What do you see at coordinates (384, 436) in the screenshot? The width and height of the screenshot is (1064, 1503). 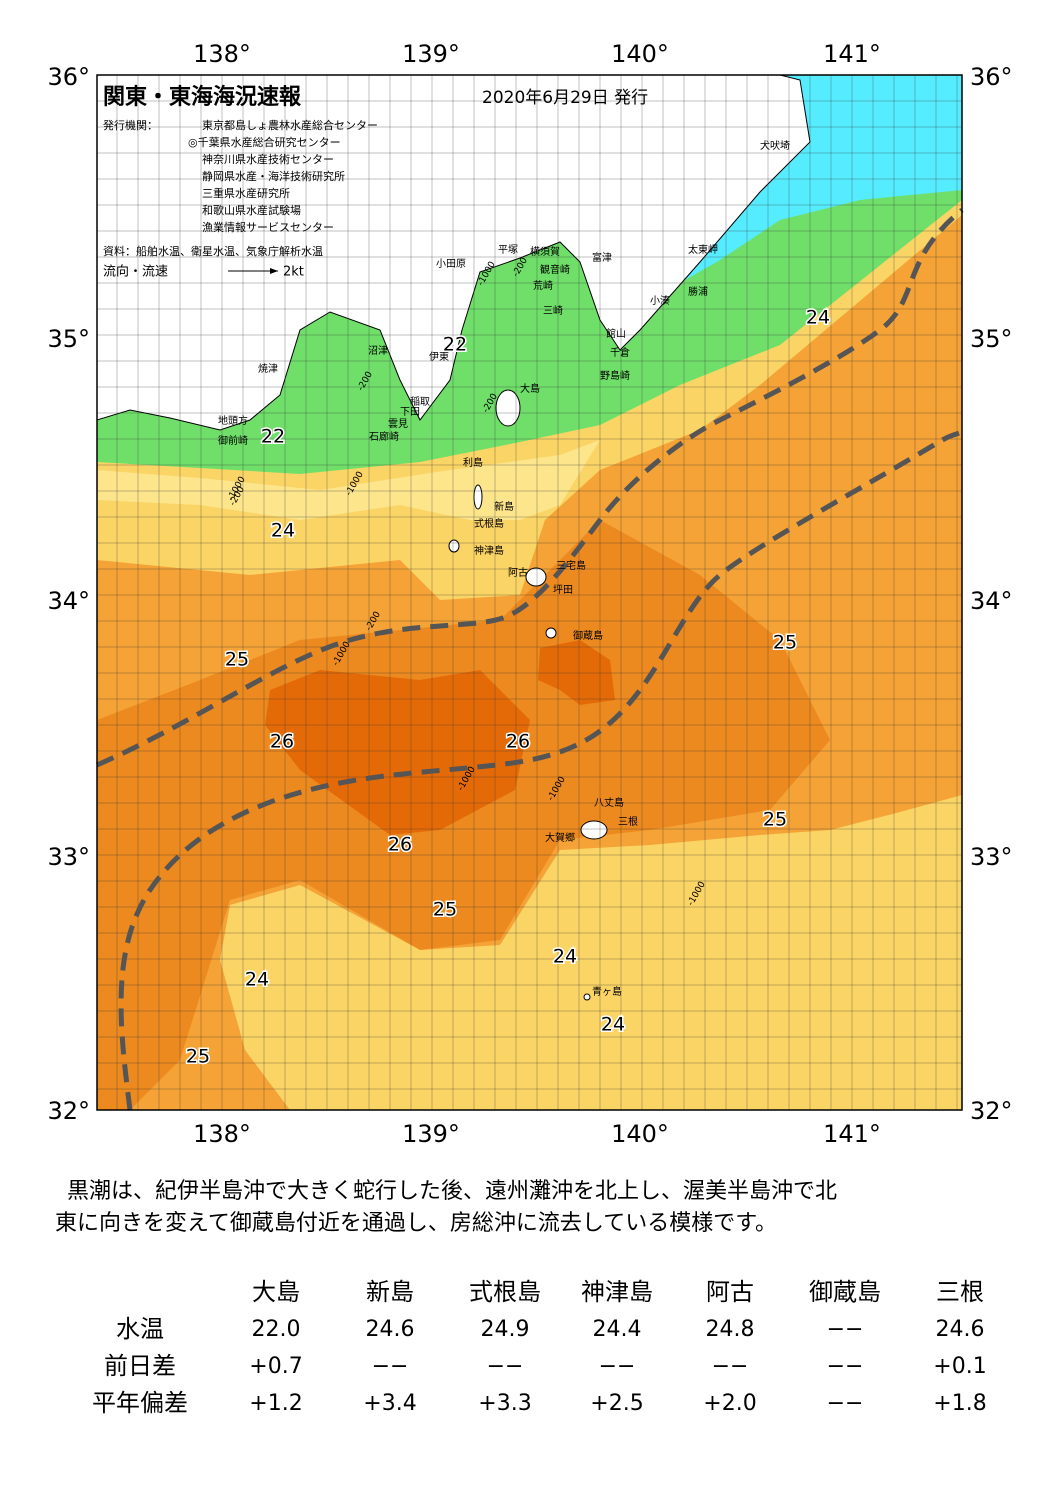 I see `place-name: 石廊崎` at bounding box center [384, 436].